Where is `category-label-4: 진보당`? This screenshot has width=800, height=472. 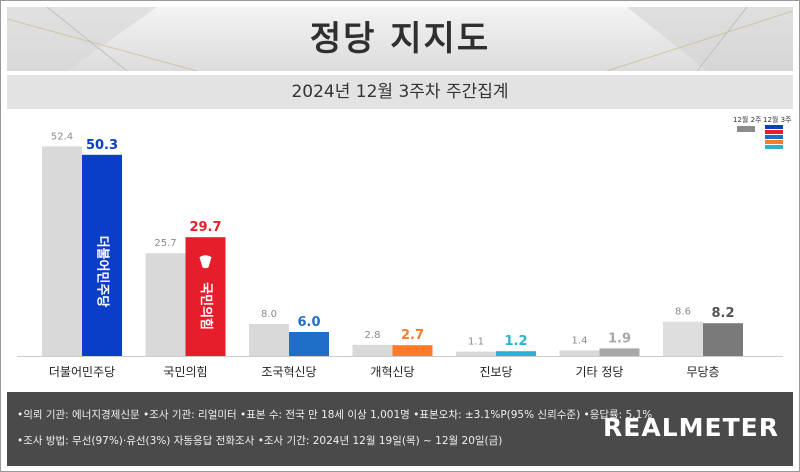
category-label-4: 진보당 is located at coordinates (495, 372).